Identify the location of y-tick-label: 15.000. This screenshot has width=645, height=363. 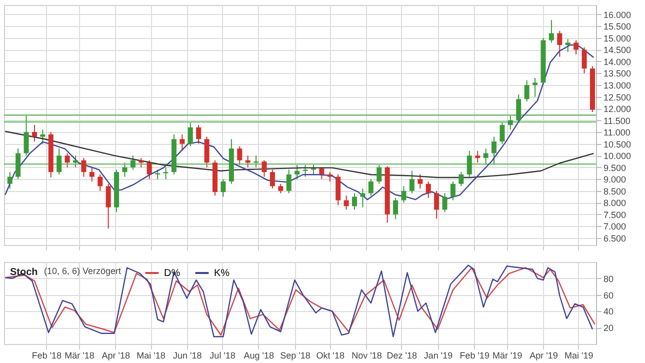
(618, 38).